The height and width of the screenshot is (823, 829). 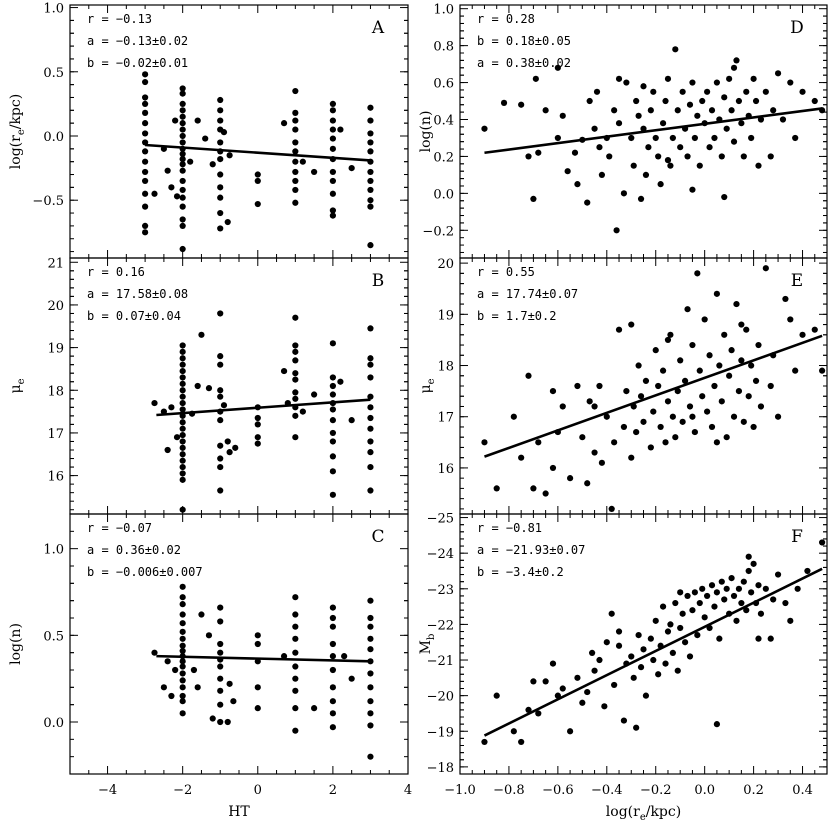 What do you see at coordinates (134, 316) in the screenshot?
I see `stat-line: b = 0.07±0.04` at bounding box center [134, 316].